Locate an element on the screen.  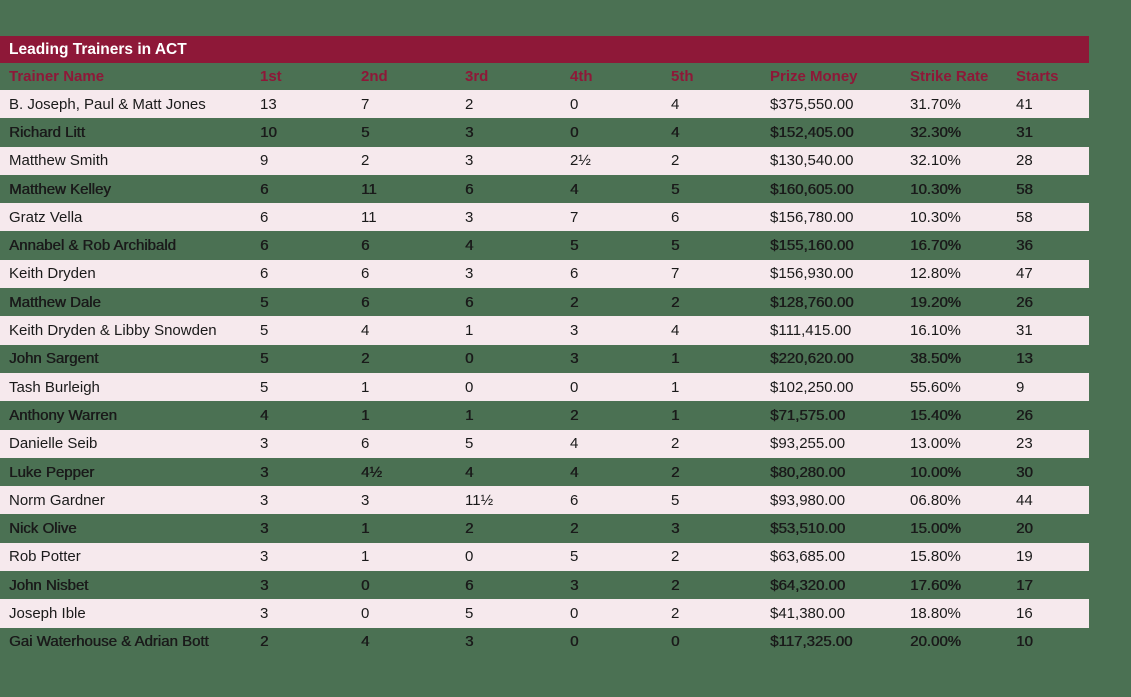
stat-cell: $53,510.00 is located at coordinates (808, 529).